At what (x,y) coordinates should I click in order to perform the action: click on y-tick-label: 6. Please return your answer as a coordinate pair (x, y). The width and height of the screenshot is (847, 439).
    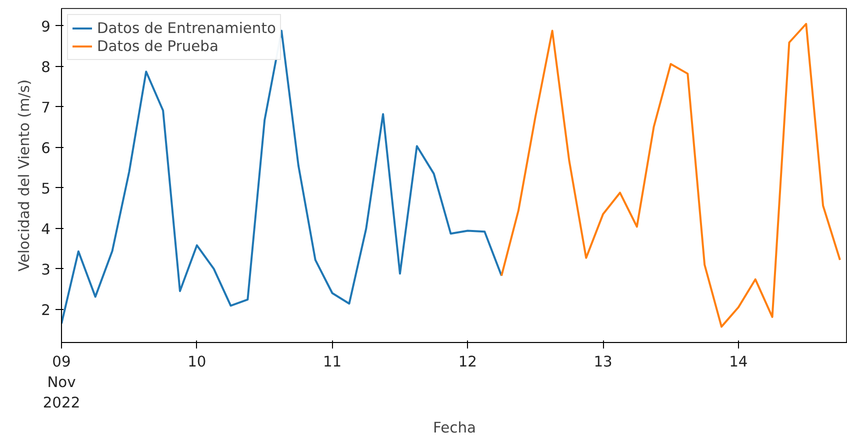
    Looking at the image, I should click on (46, 148).